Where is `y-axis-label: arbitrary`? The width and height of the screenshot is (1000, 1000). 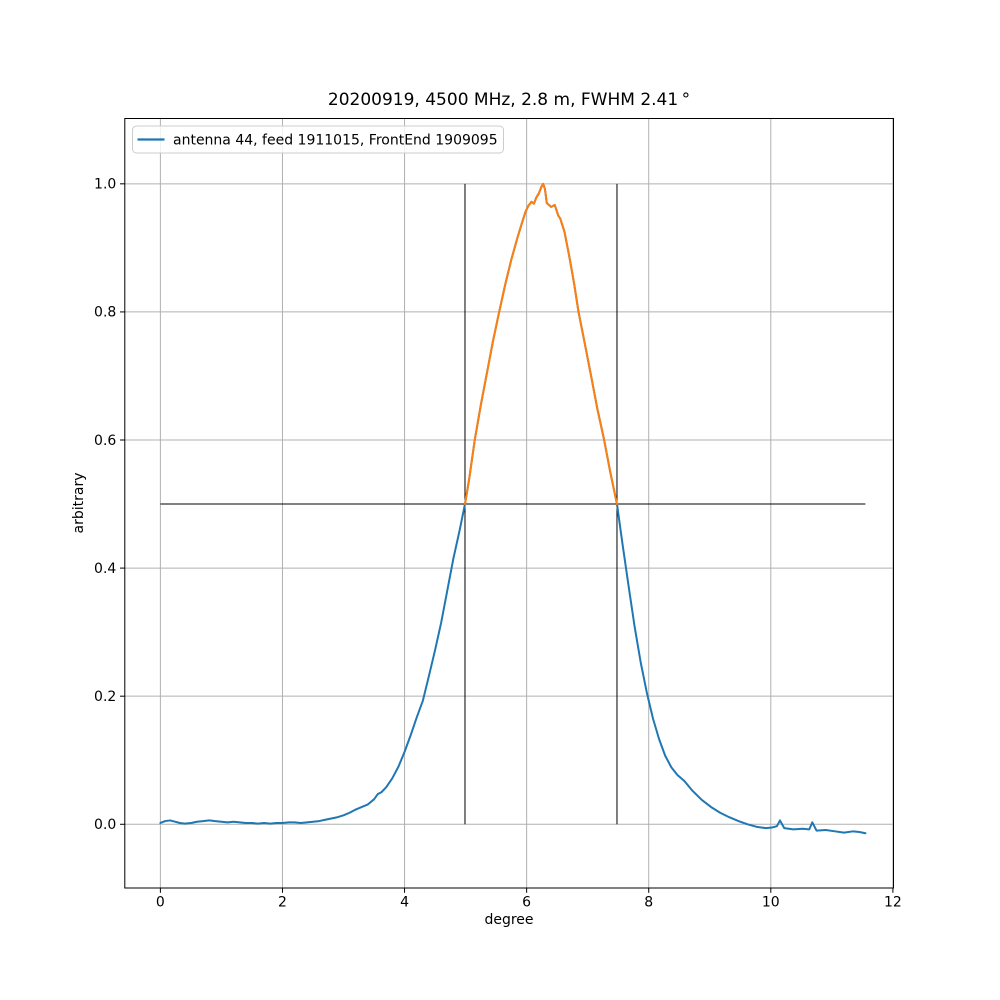
y-axis-label: arbitrary is located at coordinates (79, 503).